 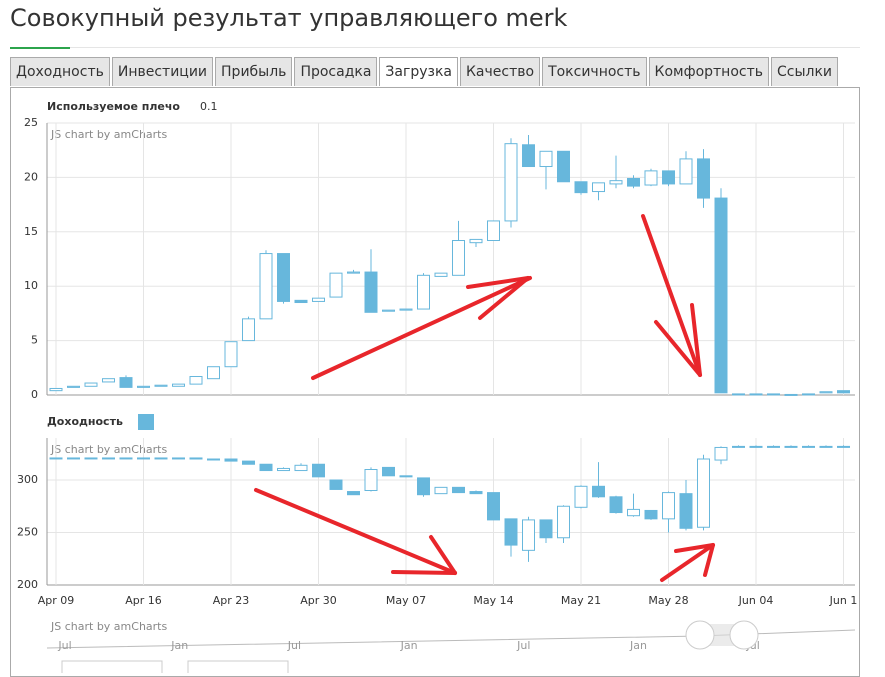 I want to click on y-tick-label: 15, so click(x=31, y=231).